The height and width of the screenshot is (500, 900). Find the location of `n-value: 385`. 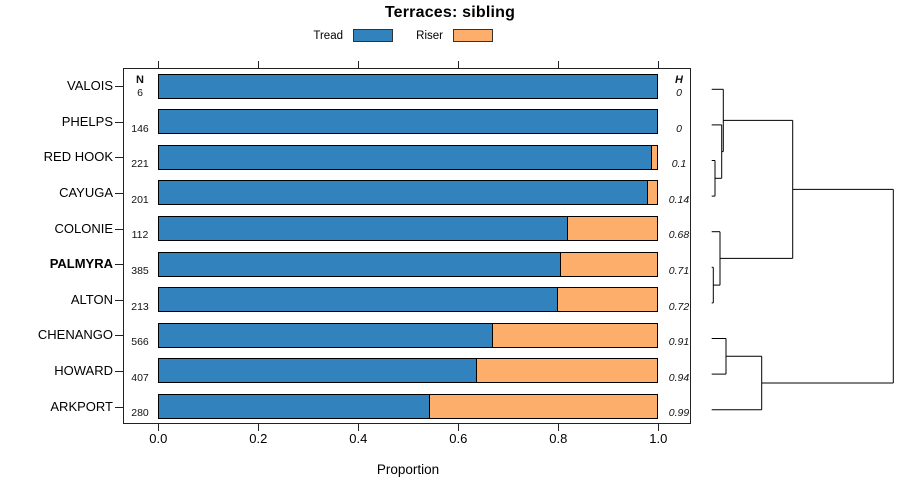

n-value: 385 is located at coordinates (140, 270).